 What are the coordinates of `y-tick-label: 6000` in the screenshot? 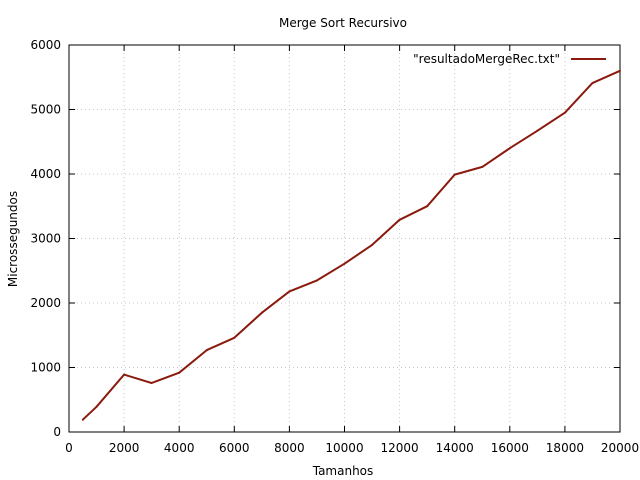 It's located at (45, 45).